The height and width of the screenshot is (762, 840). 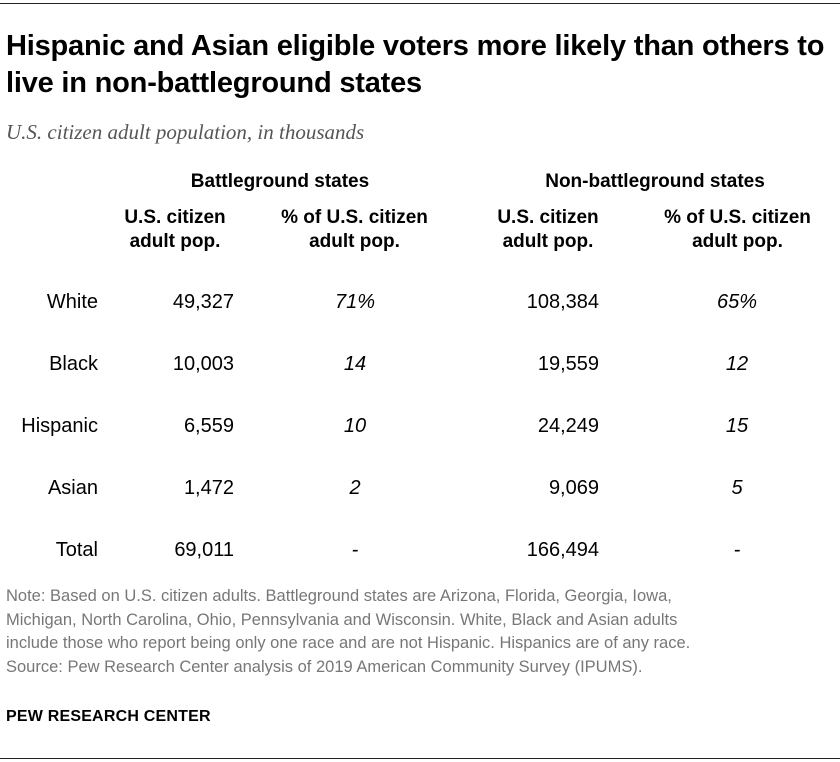 I want to click on cell-nbg-pct: -, so click(x=737, y=550).